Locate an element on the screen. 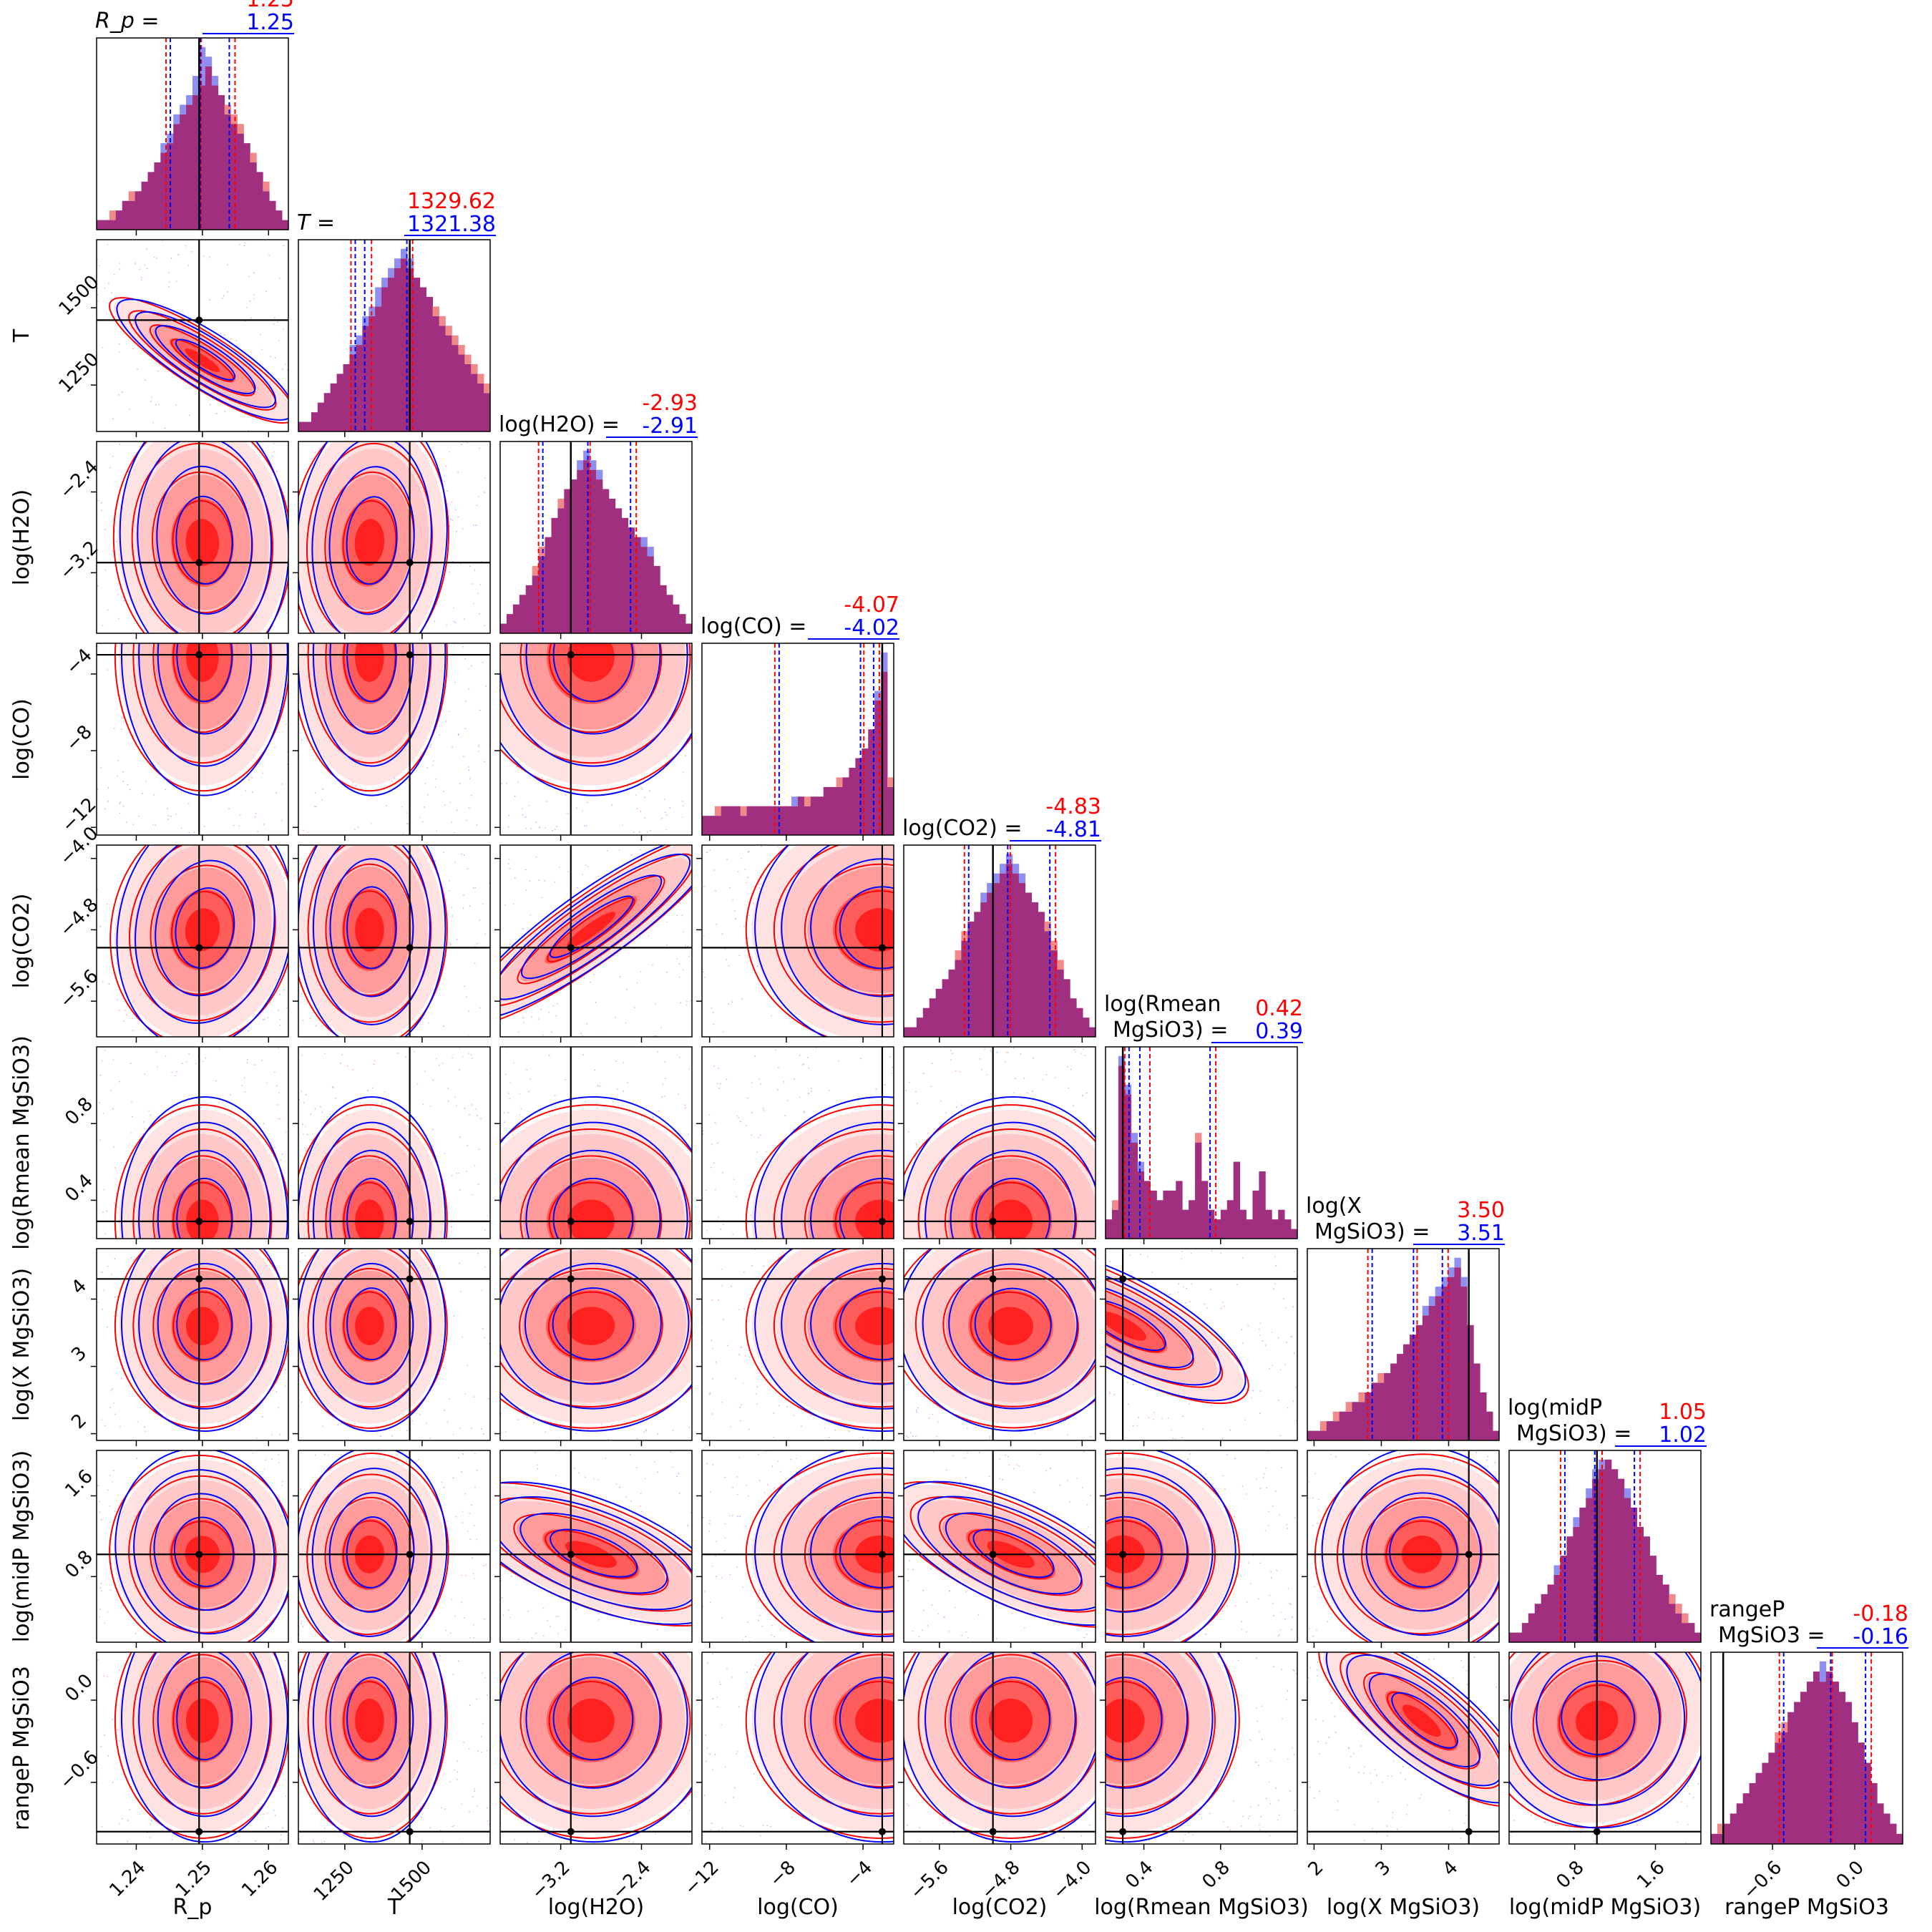 Image resolution: width=1932 pixels, height=1932 pixels. density-fill is located at coordinates (202, 542).